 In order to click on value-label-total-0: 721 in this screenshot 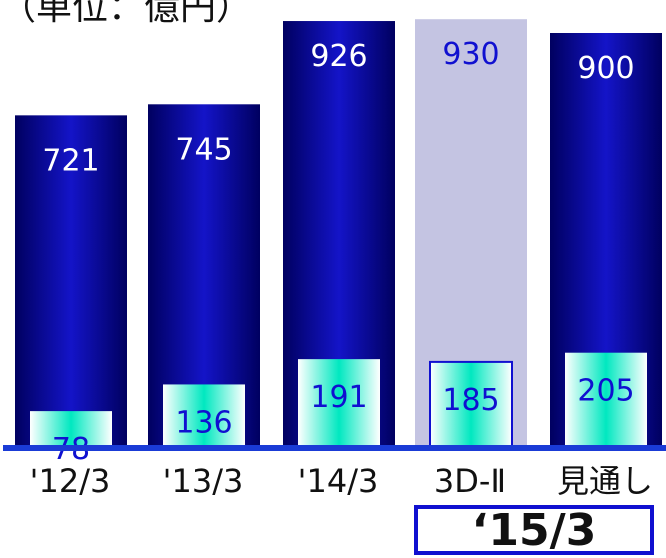, I will do `click(70, 160)`.